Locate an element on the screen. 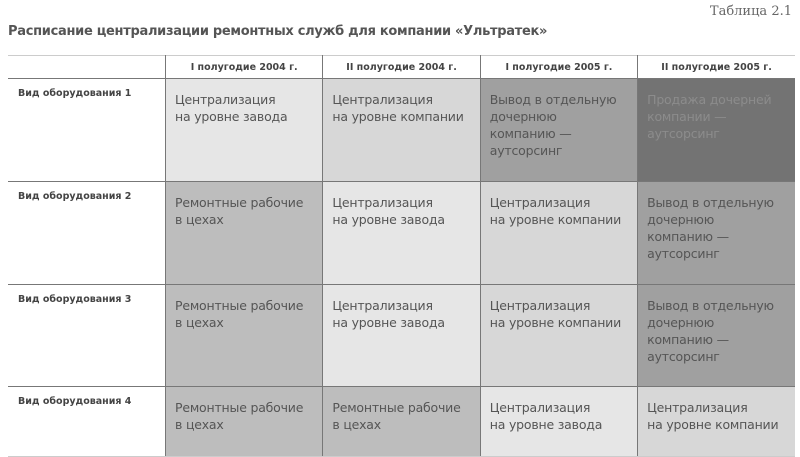  row-header: Вид оборудования 3 is located at coordinates (87, 335).